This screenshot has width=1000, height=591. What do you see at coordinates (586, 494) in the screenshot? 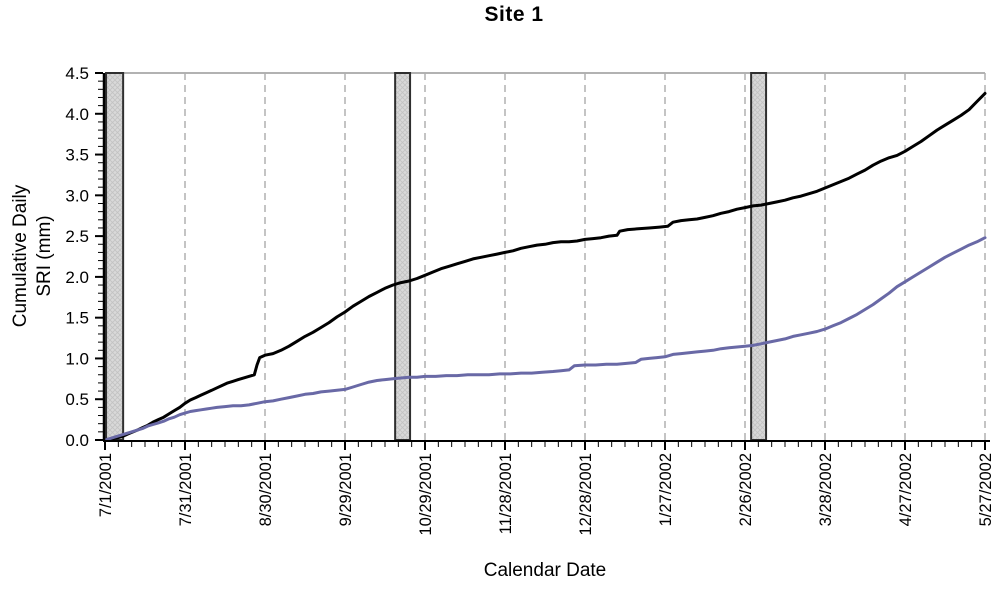
I see `x-tick-label: 12/28/2001` at bounding box center [586, 494].